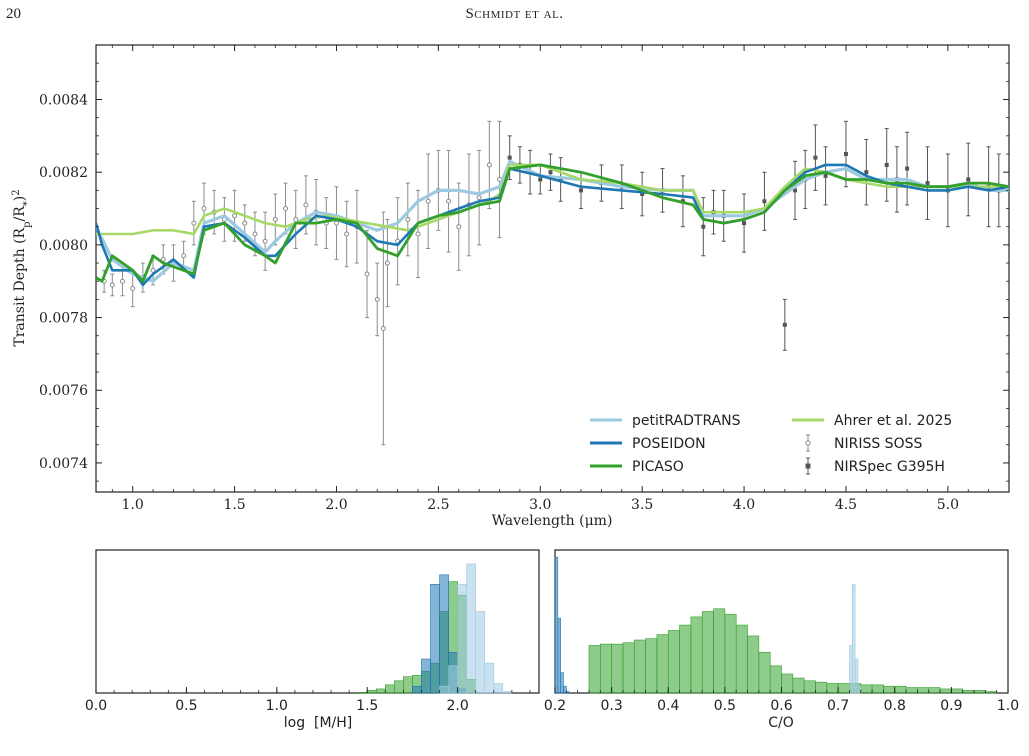 The height and width of the screenshot is (756, 1029). I want to click on hist-x-tick-label: 1.0, so click(277, 706).